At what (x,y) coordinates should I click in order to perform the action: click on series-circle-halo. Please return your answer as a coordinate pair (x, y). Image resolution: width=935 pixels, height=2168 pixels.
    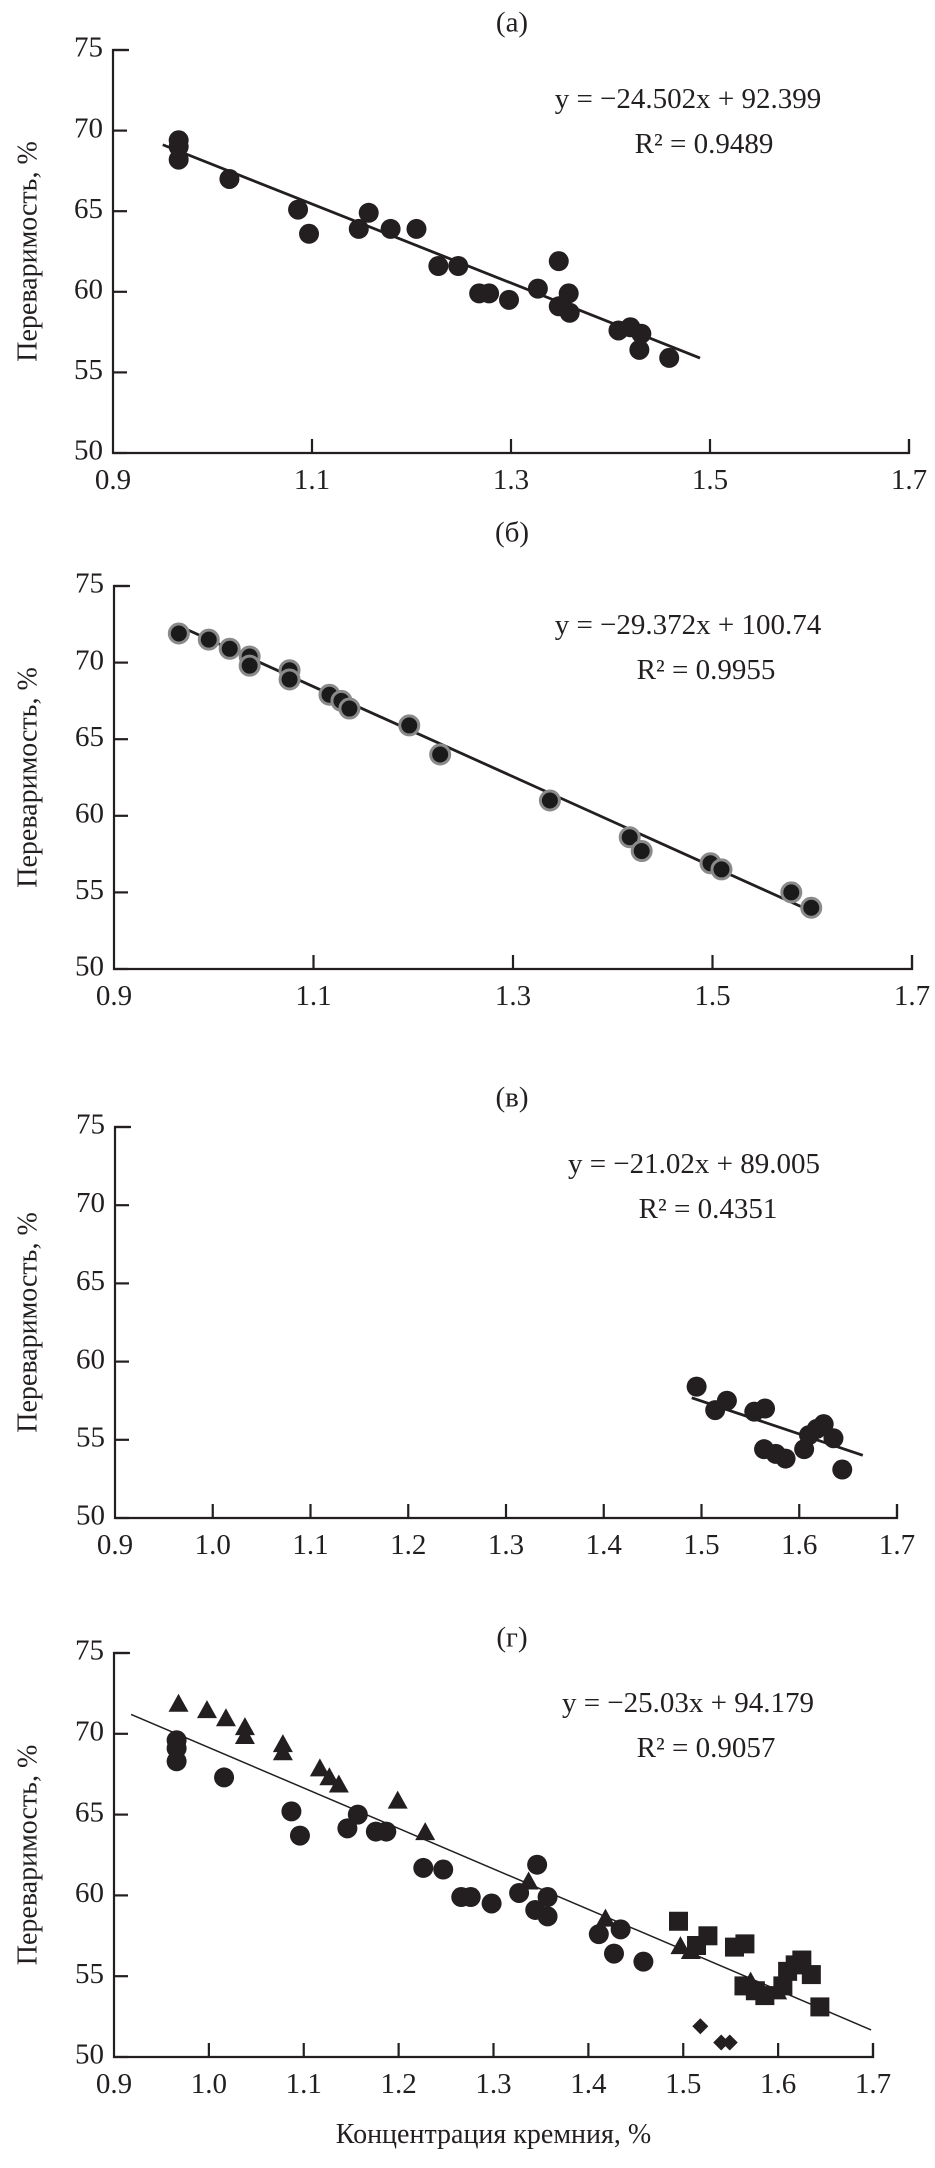
    Looking at the image, I should click on (495, 770).